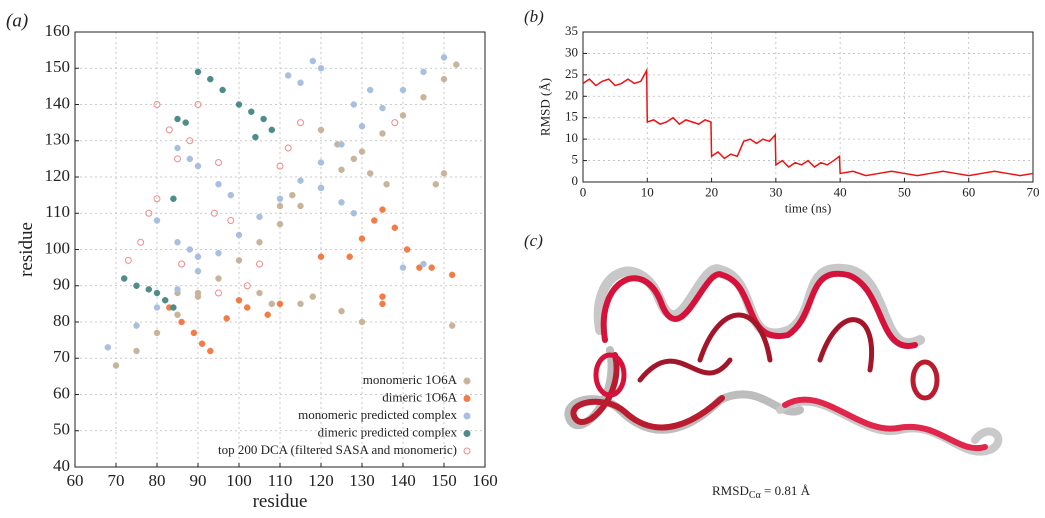  What do you see at coordinates (388, 431) in the screenshot?
I see `legend-label: dimeric predicted complex` at bounding box center [388, 431].